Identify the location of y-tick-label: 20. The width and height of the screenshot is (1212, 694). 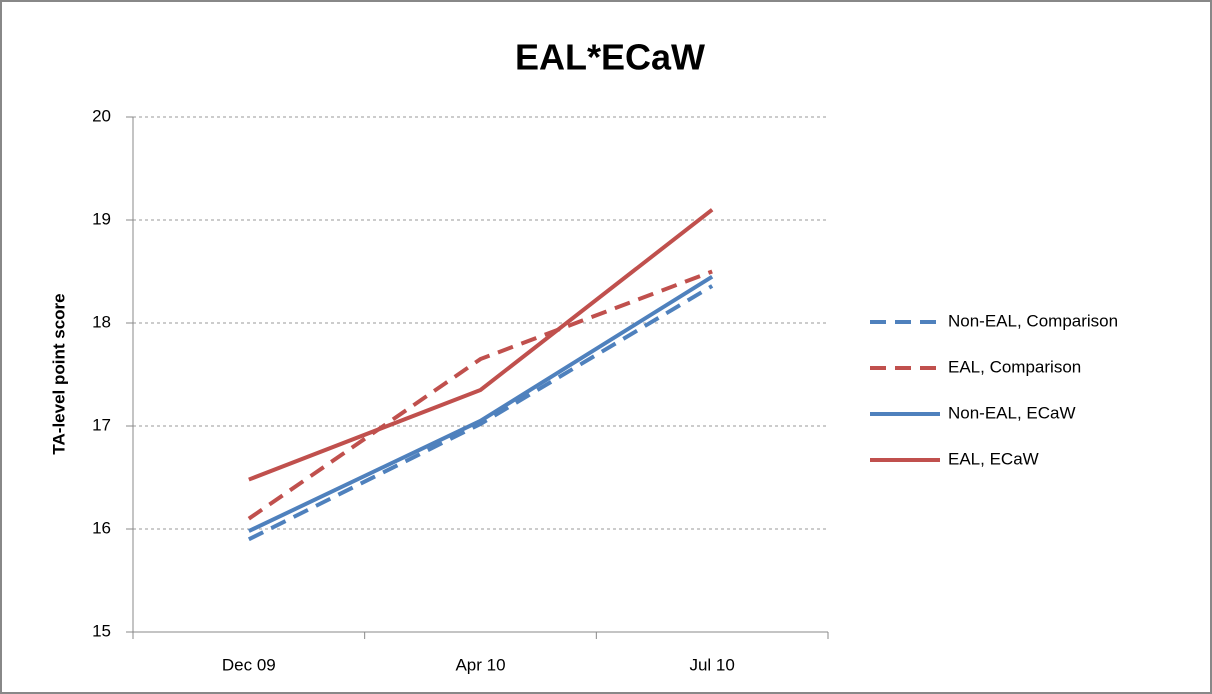
(101, 115).